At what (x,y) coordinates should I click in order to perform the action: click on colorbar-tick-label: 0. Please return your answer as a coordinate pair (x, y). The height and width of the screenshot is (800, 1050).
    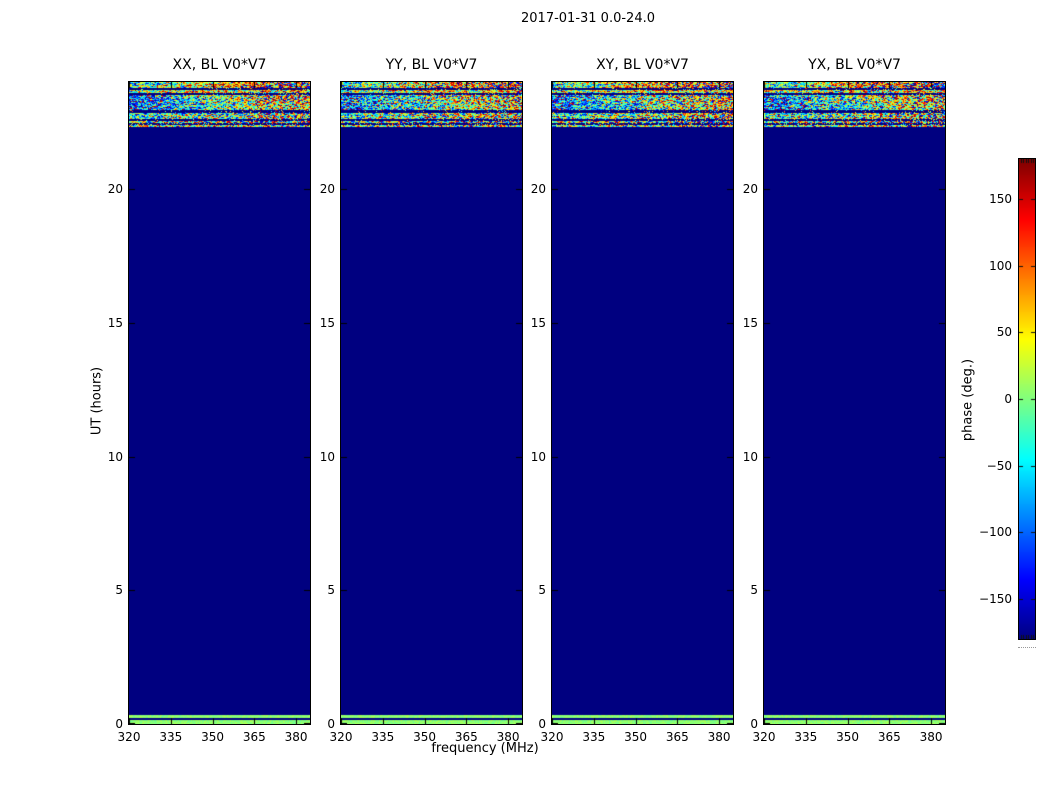
    Looking at the image, I should click on (1008, 399).